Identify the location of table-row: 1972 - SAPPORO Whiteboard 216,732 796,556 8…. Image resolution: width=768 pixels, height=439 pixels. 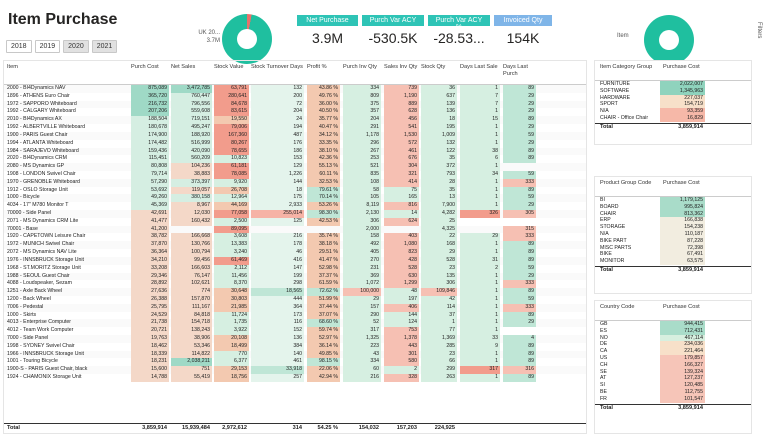
(295, 104).